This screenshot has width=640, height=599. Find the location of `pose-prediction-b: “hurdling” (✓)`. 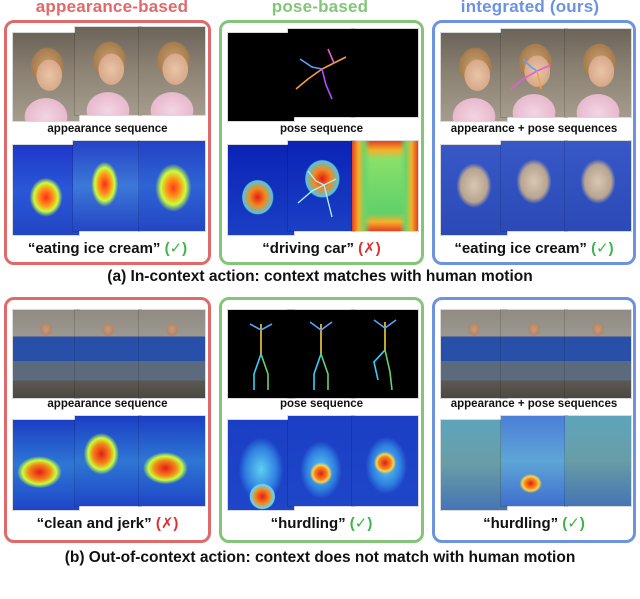

pose-prediction-b: “hurdling” (✓) is located at coordinates (321, 523).